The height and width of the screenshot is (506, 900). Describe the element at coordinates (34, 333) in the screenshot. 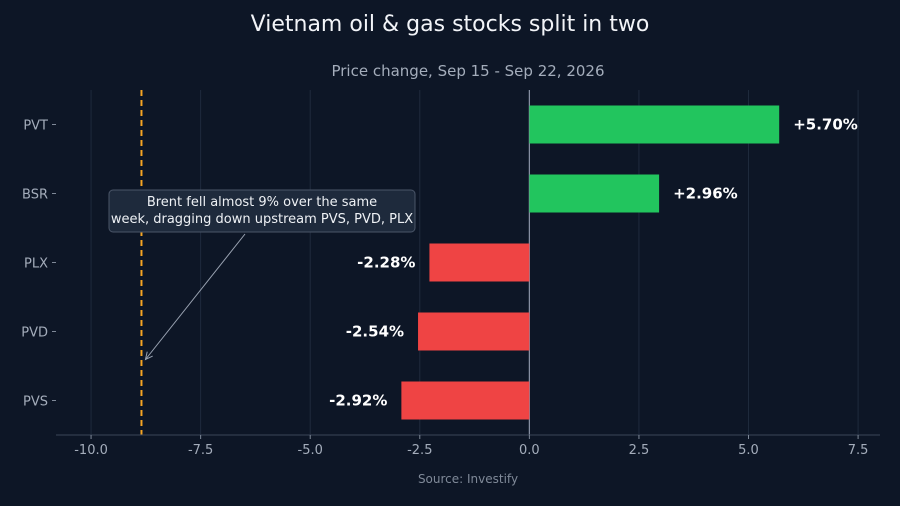

I see `category-label: PVD` at that location.